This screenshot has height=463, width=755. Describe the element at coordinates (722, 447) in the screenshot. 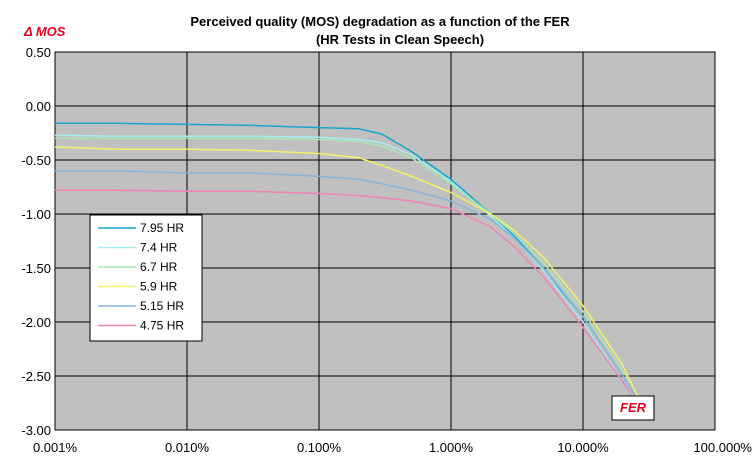

I see `x-tick-label: 100.000%` at that location.